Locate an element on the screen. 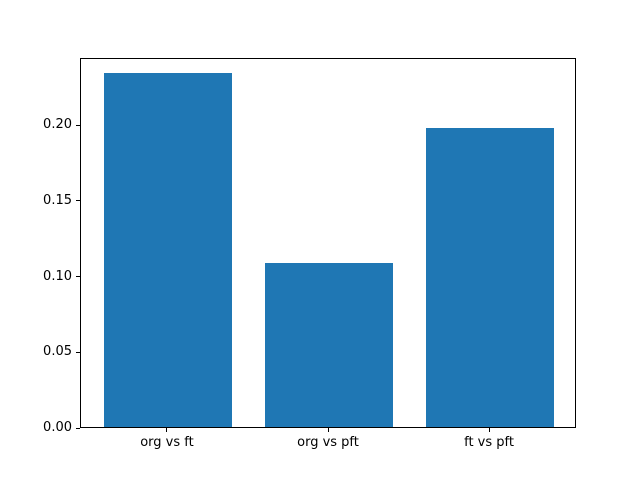 The width and height of the screenshot is (640, 480). bar-ft-vs-pft is located at coordinates (490, 277).